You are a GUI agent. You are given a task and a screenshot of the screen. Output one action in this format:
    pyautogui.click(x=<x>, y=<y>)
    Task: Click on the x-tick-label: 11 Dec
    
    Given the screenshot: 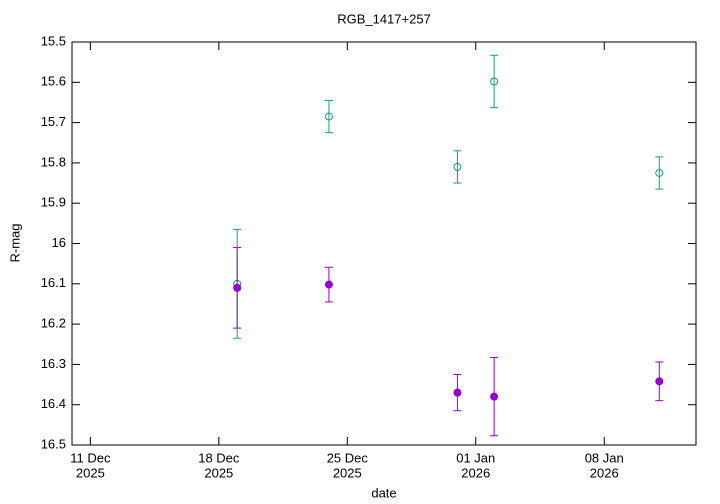 What is the action you would take?
    pyautogui.click(x=90, y=457)
    